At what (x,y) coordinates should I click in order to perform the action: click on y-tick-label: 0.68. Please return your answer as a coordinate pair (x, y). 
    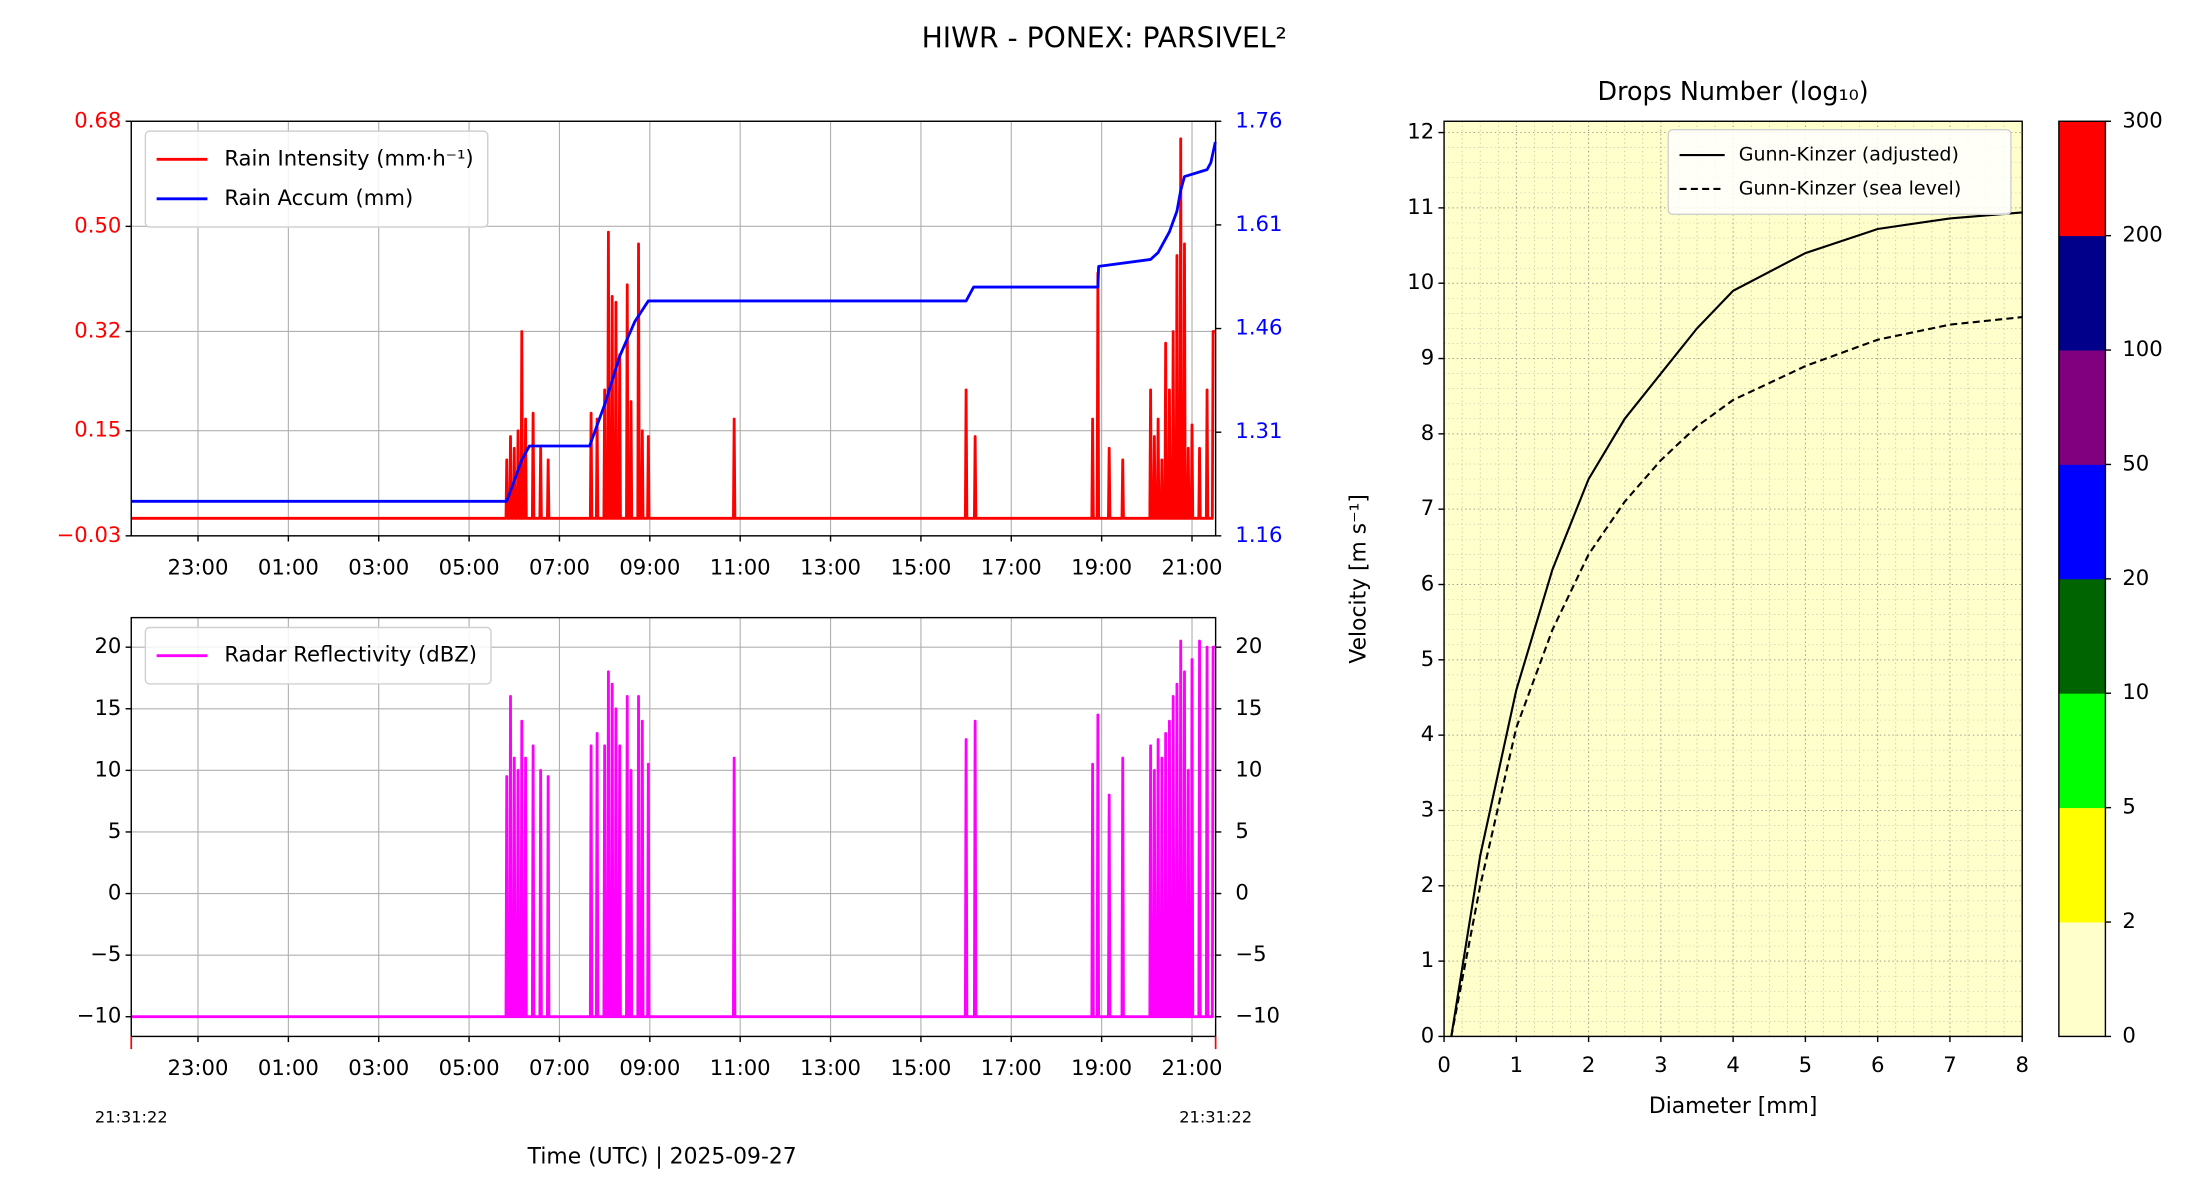
    Looking at the image, I should click on (97, 119).